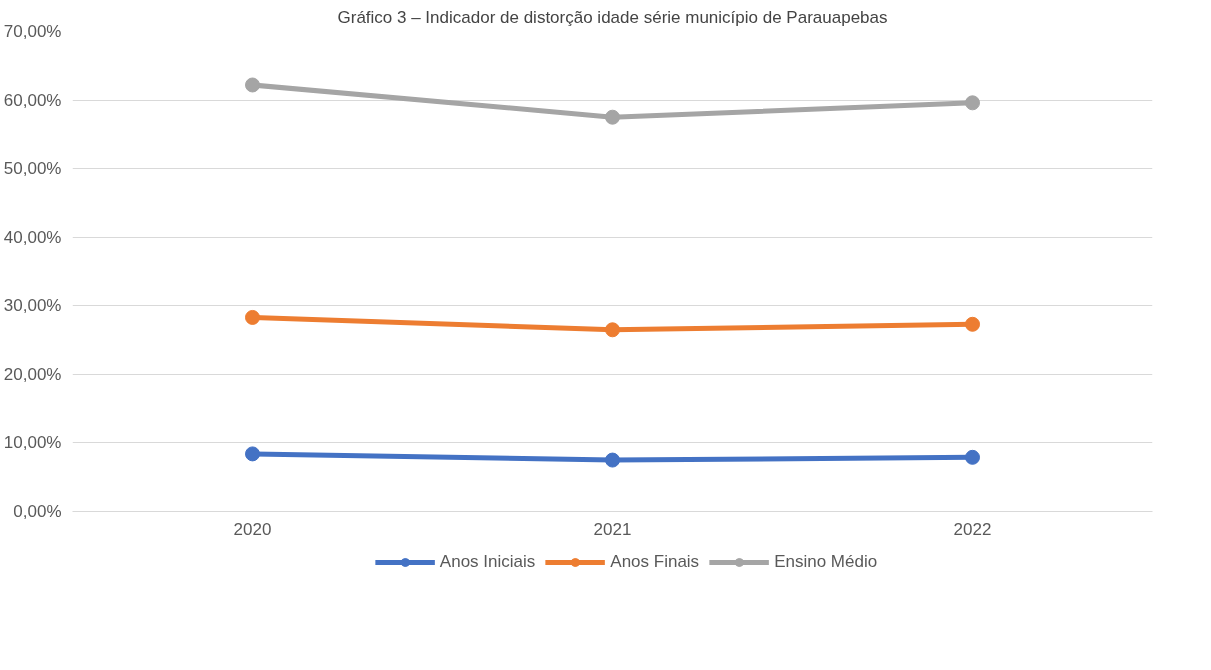 Image resolution: width=1211 pixels, height=670 pixels. Describe the element at coordinates (32, 306) in the screenshot. I see `y-tick-label: 30,00%` at that location.